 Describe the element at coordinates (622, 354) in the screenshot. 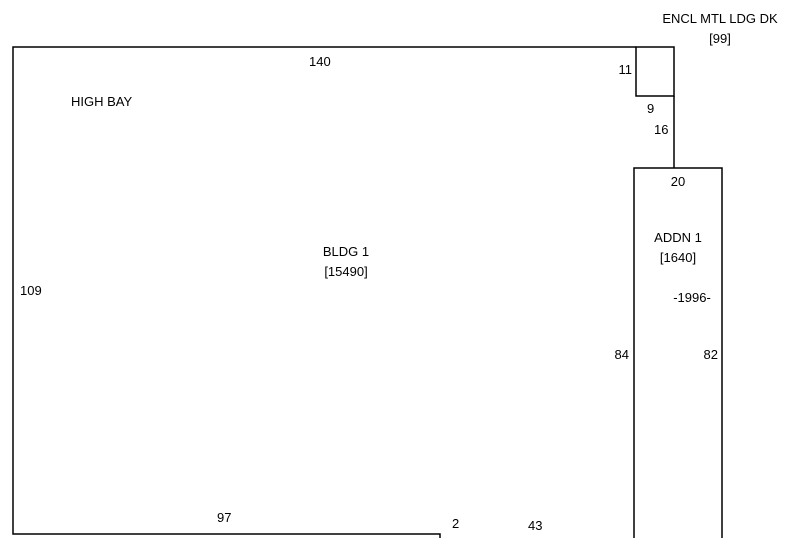

I see `bldg1-dim-right: 84` at that location.